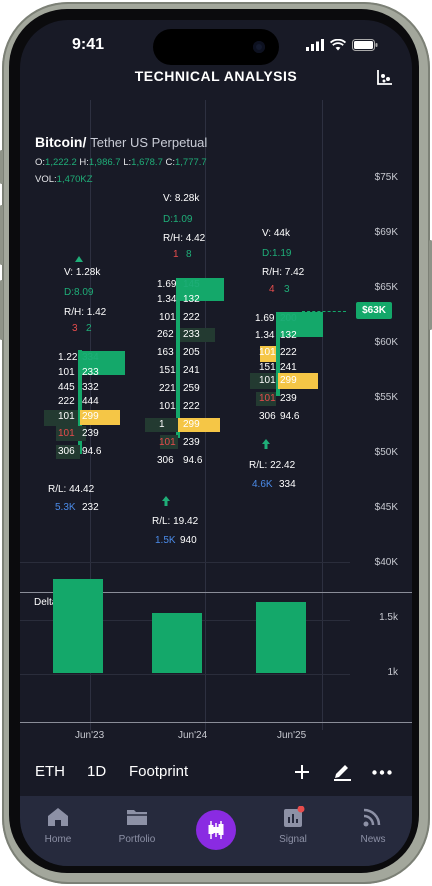 The height and width of the screenshot is (886, 432). Describe the element at coordinates (137, 825) in the screenshot. I see `tab-portfolio: Portfolio` at that location.